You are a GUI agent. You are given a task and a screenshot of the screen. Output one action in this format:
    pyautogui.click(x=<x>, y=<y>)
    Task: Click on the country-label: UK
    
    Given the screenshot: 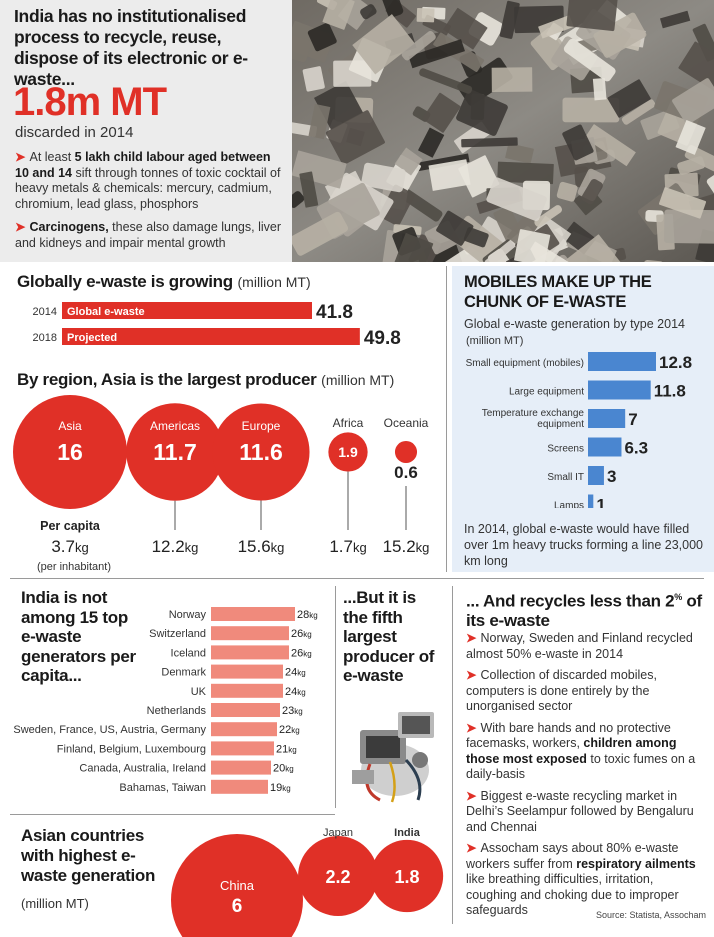 What is the action you would take?
    pyautogui.click(x=199, y=692)
    